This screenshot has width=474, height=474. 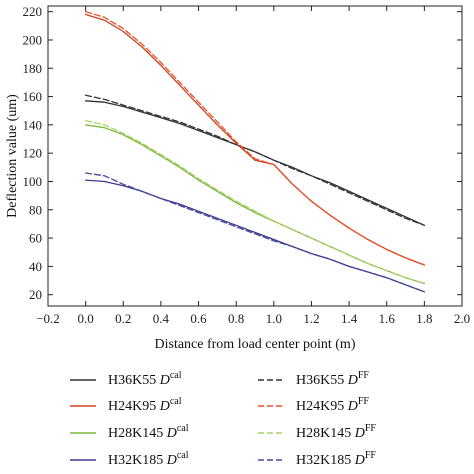 What do you see at coordinates (387, 318) in the screenshot?
I see `x-tick-label: 1.6` at bounding box center [387, 318].